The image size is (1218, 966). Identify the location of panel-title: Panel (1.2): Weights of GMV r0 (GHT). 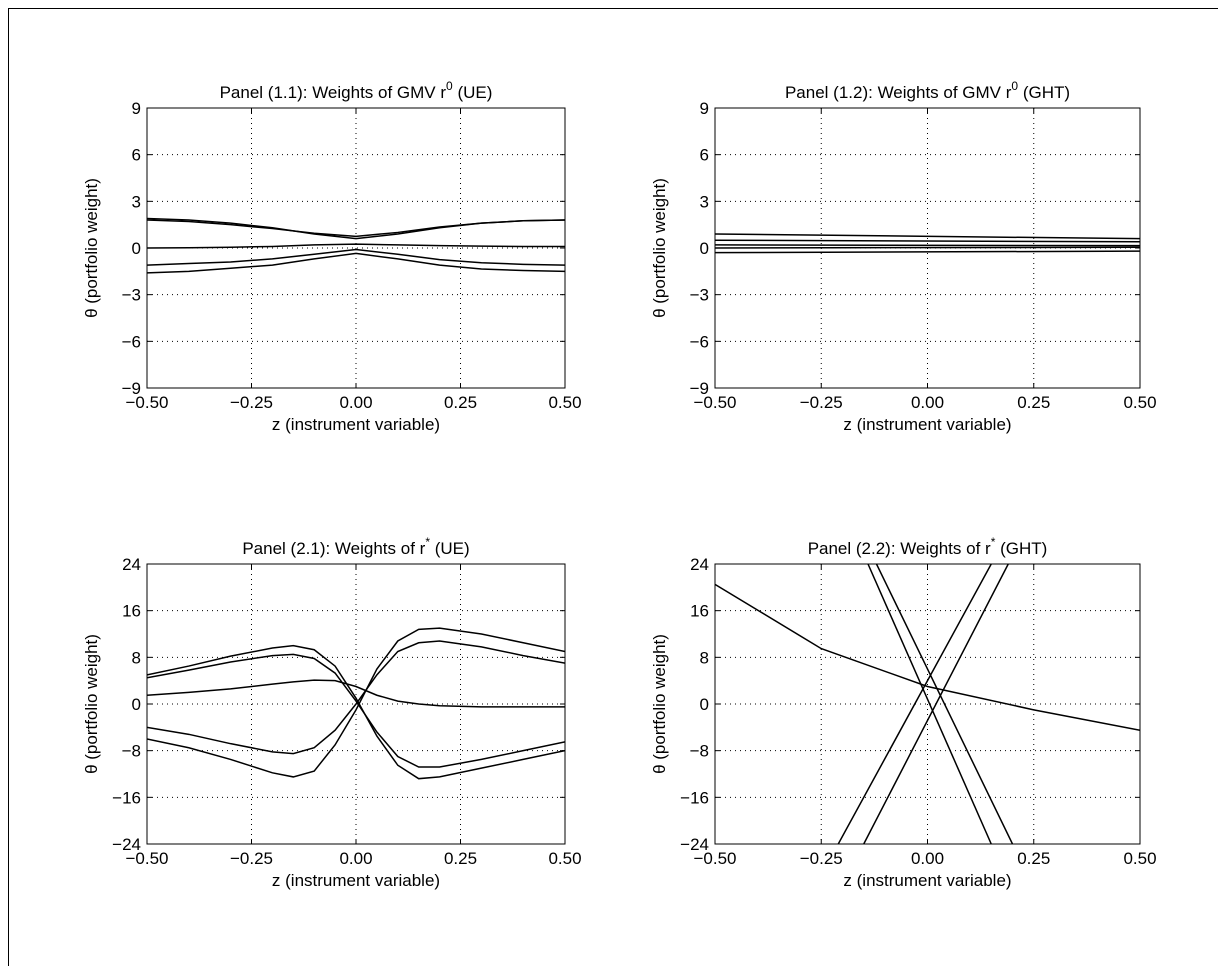
(927, 90).